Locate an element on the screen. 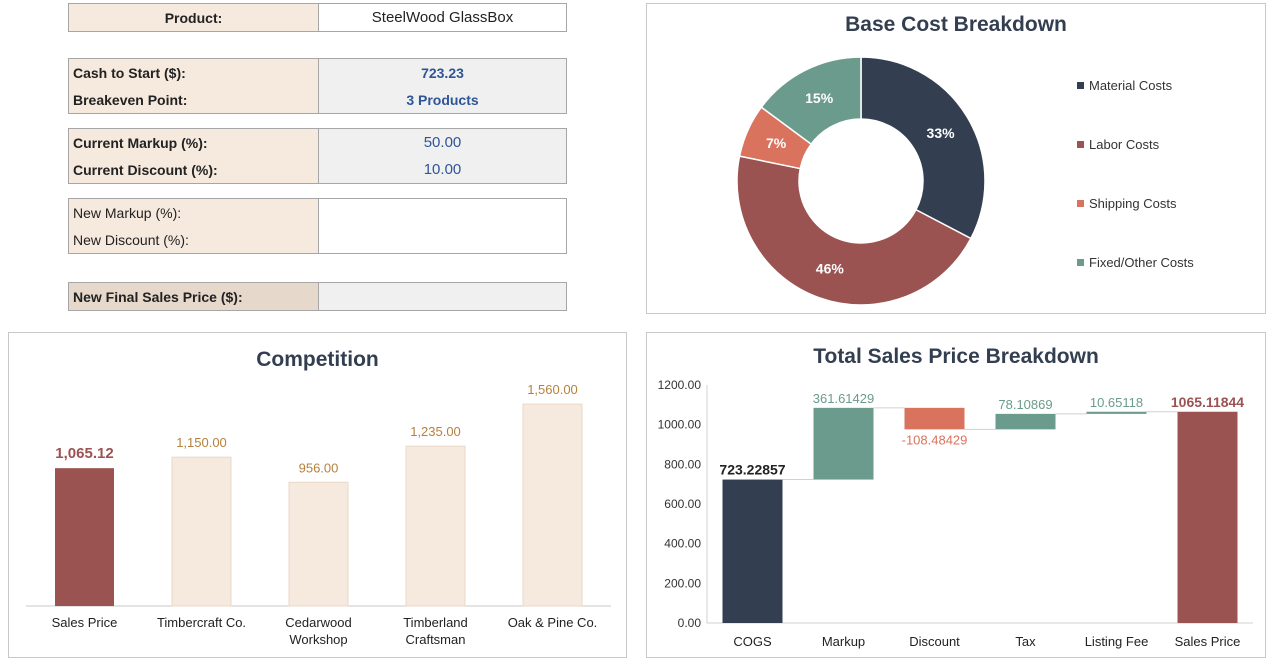 The height and width of the screenshot is (661, 1275). y-tick-label: 800.00 is located at coordinates (682, 464).